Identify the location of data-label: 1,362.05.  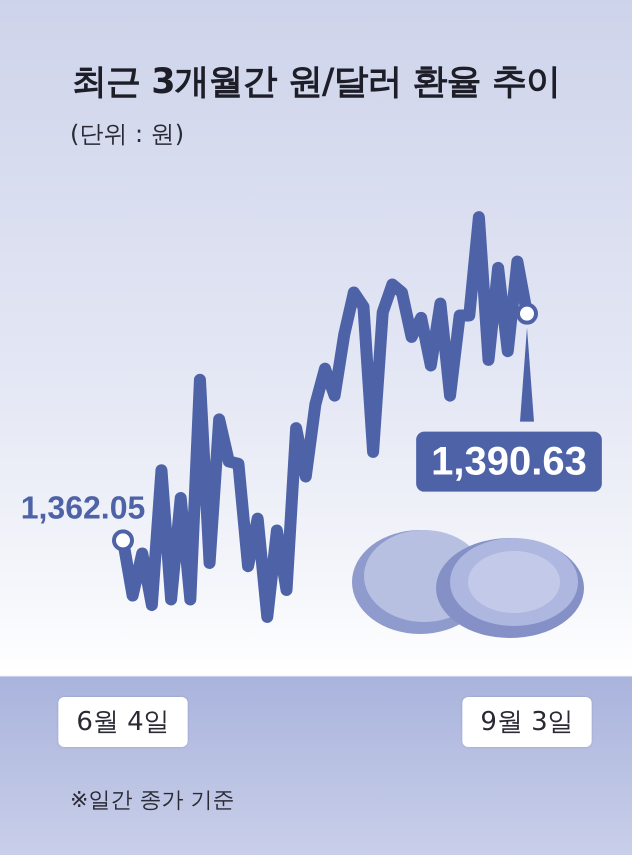
(83, 507).